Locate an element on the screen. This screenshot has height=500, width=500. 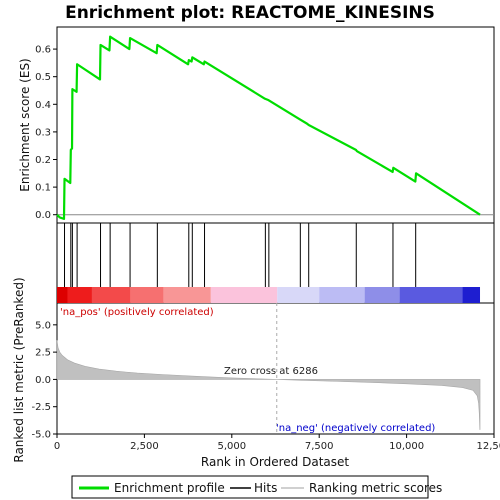
metric-y-tick-label: 2.5 is located at coordinates (43, 353).